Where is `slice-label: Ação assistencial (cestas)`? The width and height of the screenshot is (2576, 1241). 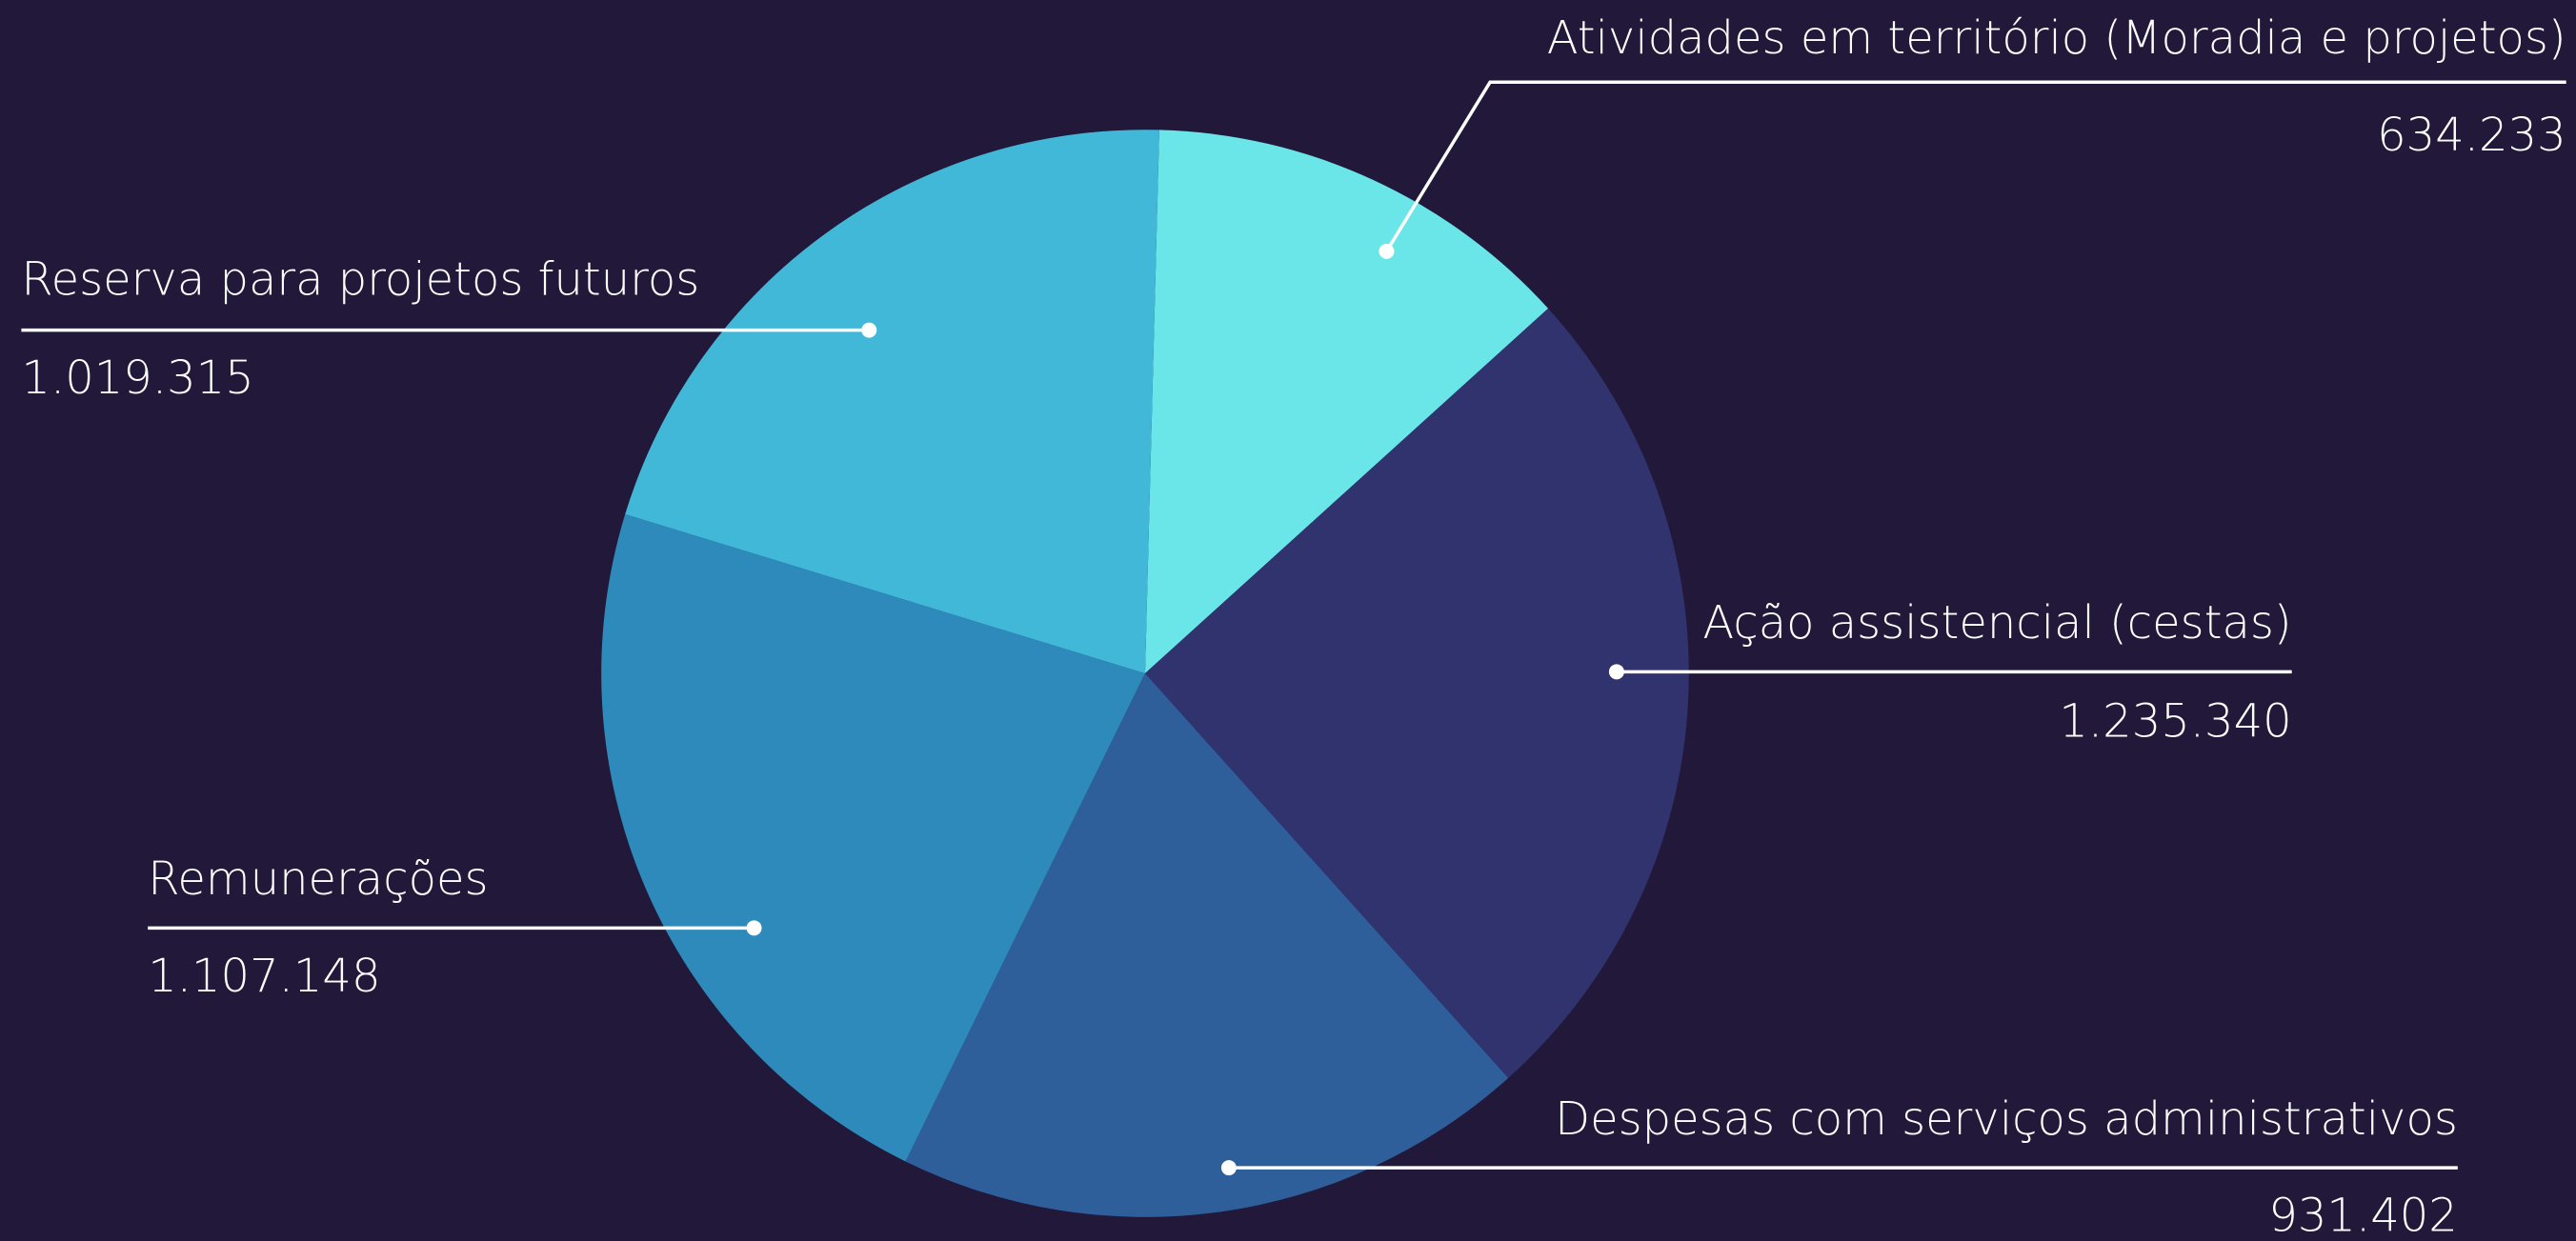
slice-label: Ação assistencial (cestas) is located at coordinates (1997, 623).